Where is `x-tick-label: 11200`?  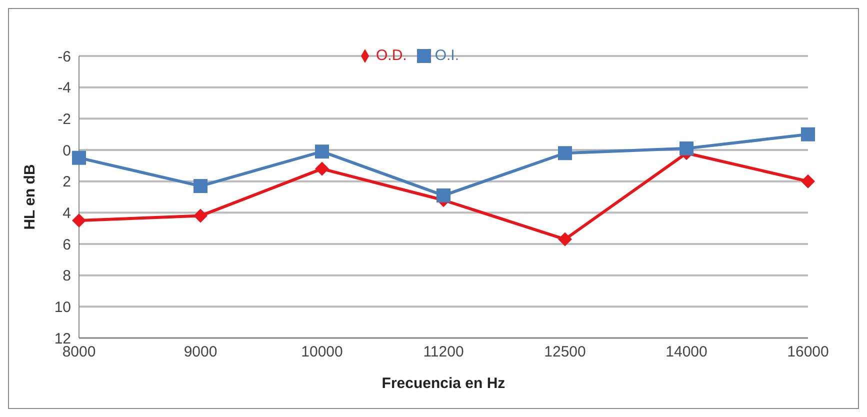
x-tick-label: 11200 is located at coordinates (443, 352).